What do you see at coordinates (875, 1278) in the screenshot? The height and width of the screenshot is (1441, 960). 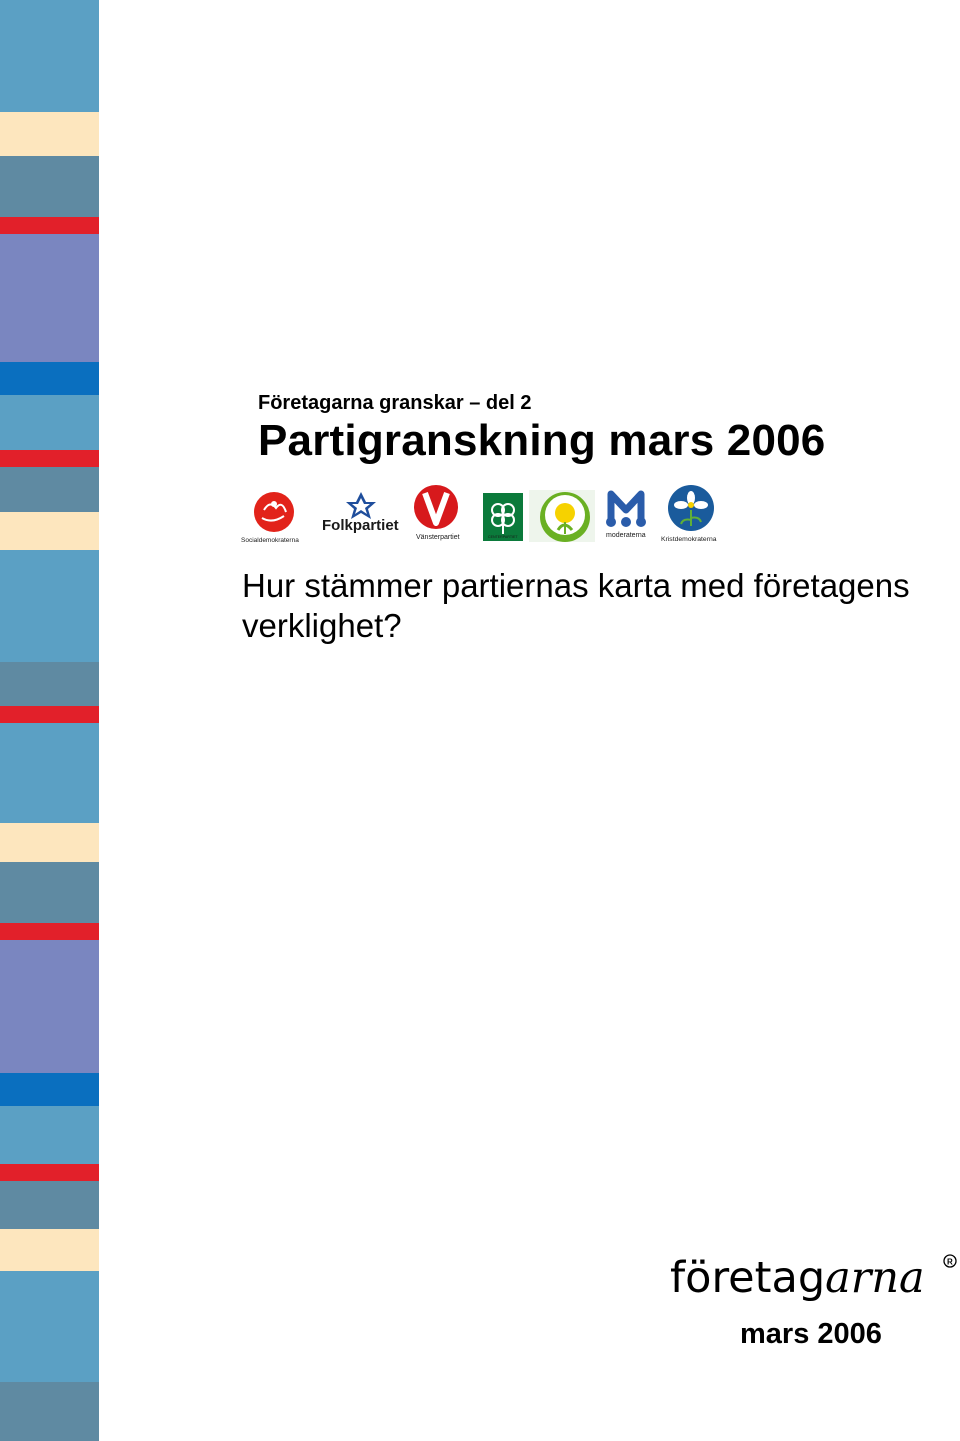 I see `brand-name-italic: arna` at bounding box center [875, 1278].